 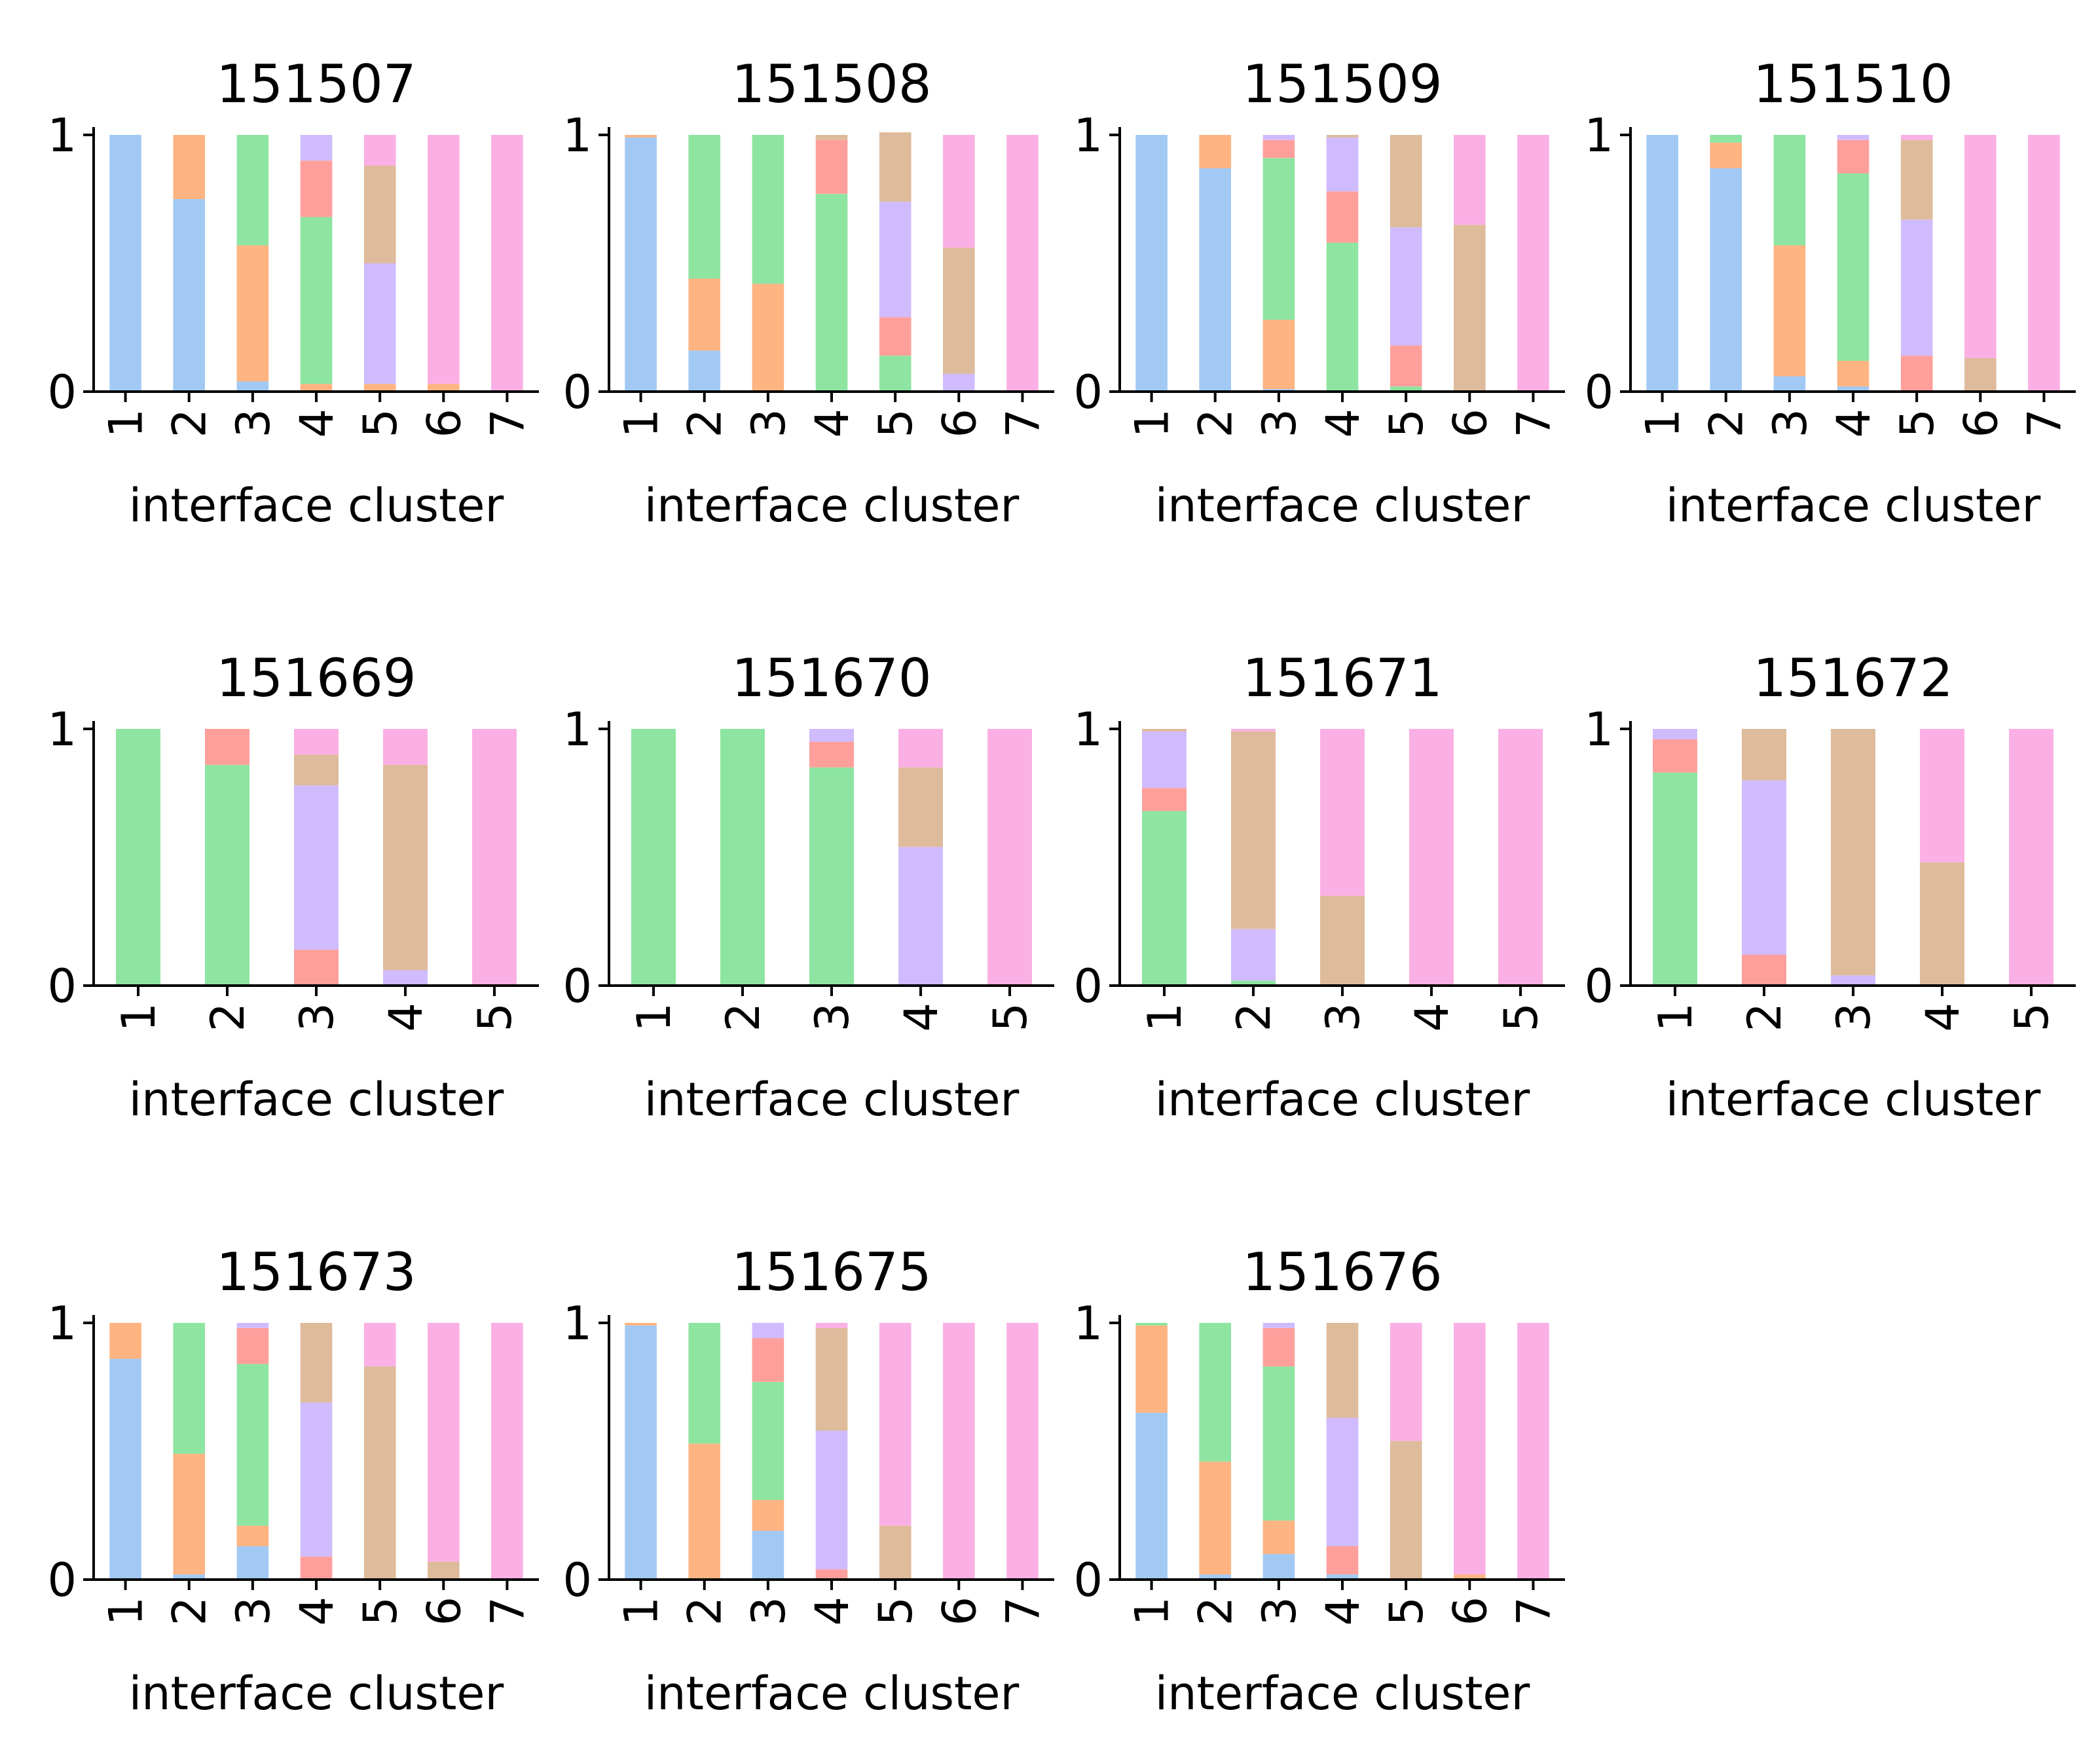 I want to click on x-tick-label: 6, so click(x=959, y=423).